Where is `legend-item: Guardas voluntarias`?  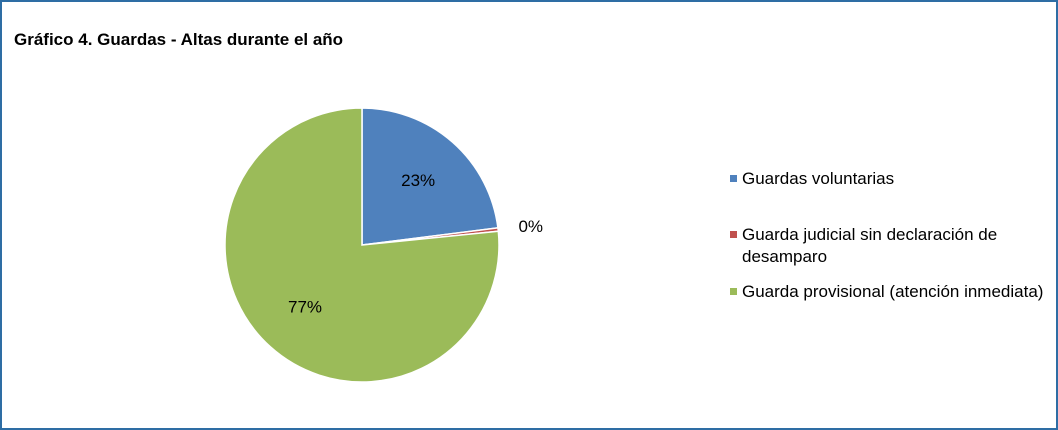
legend-item: Guardas voluntarias is located at coordinates (891, 179).